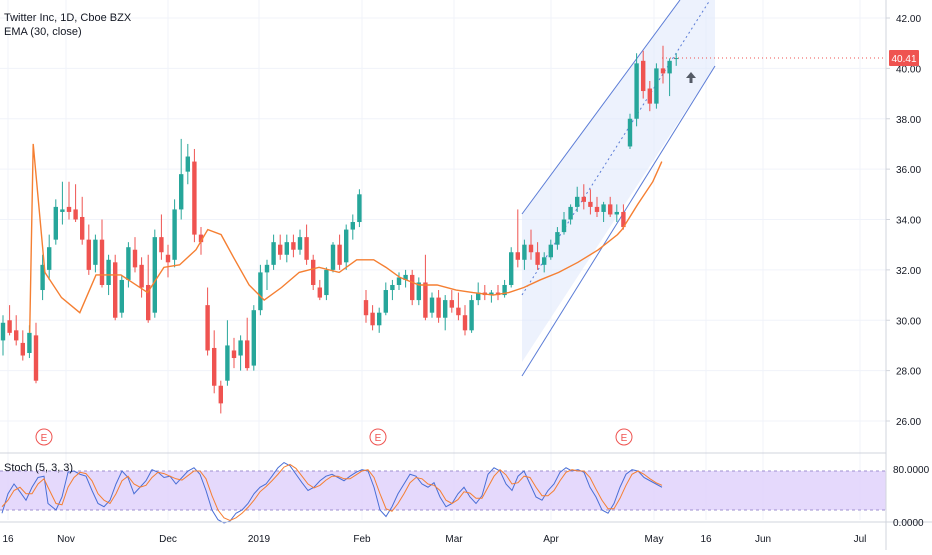 The height and width of the screenshot is (555, 932). I want to click on badge-label: 40.41, so click(903, 59).